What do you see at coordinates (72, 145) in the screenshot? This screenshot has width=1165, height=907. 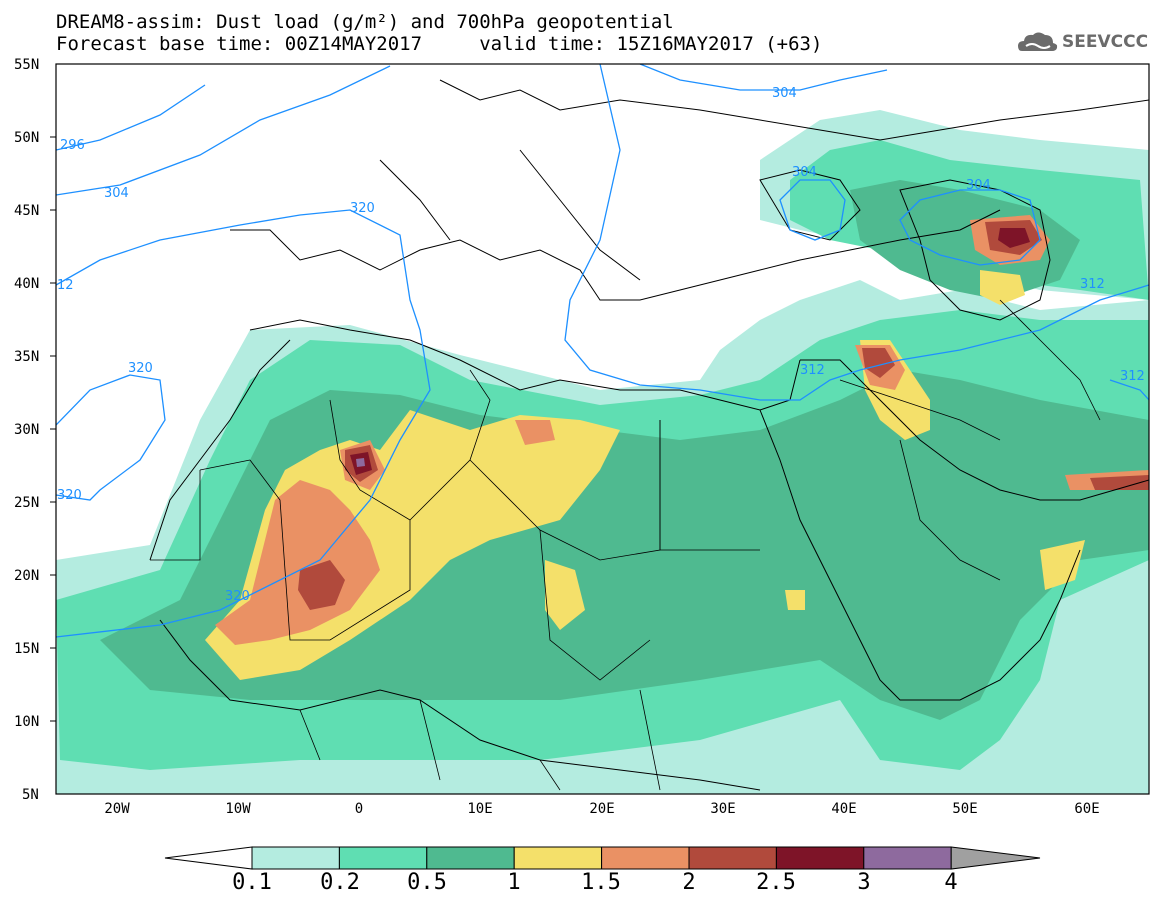 I see `contour-label: 296` at bounding box center [72, 145].